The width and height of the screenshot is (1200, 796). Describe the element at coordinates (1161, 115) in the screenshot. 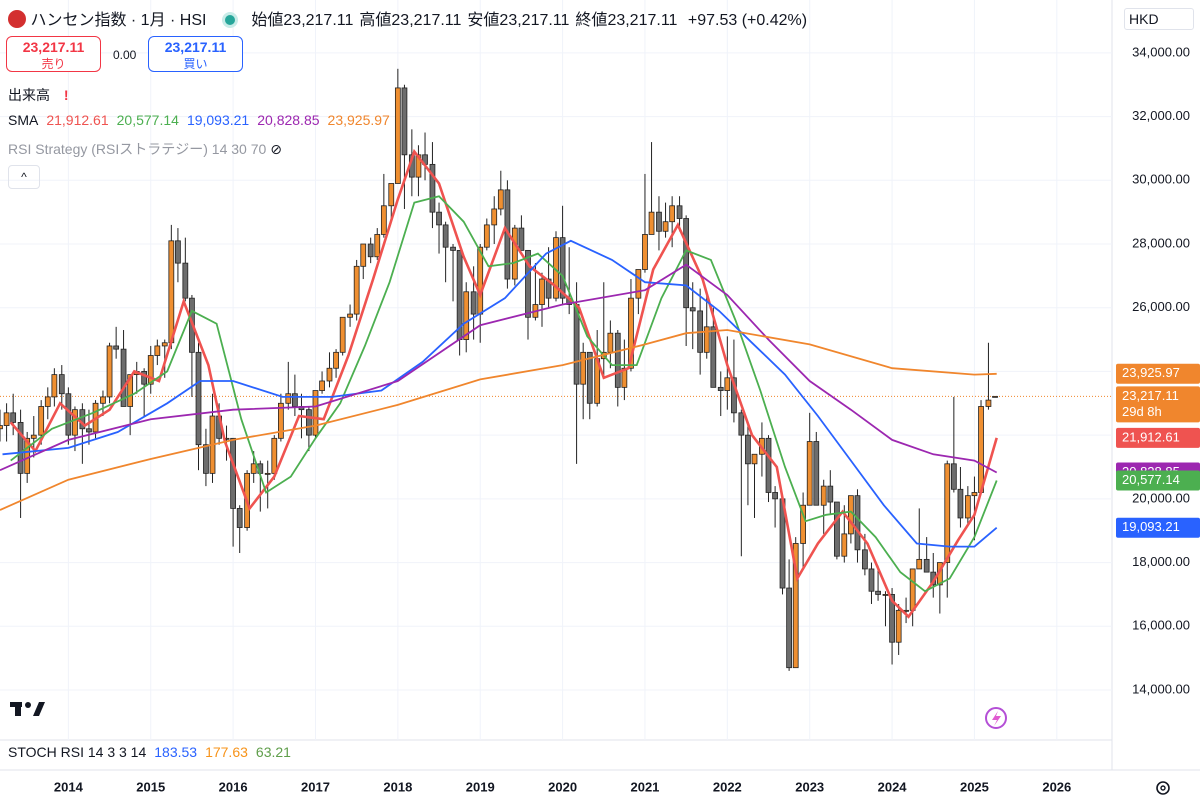

I see `y-tick-label: 32,000.00` at that location.